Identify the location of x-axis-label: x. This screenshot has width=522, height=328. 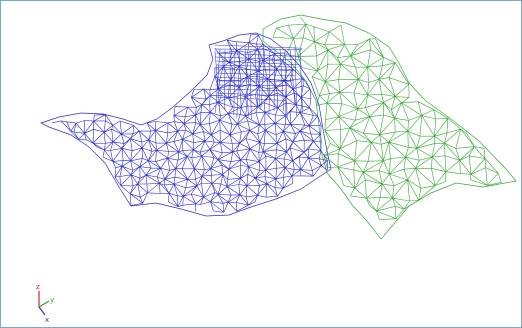
(47, 320).